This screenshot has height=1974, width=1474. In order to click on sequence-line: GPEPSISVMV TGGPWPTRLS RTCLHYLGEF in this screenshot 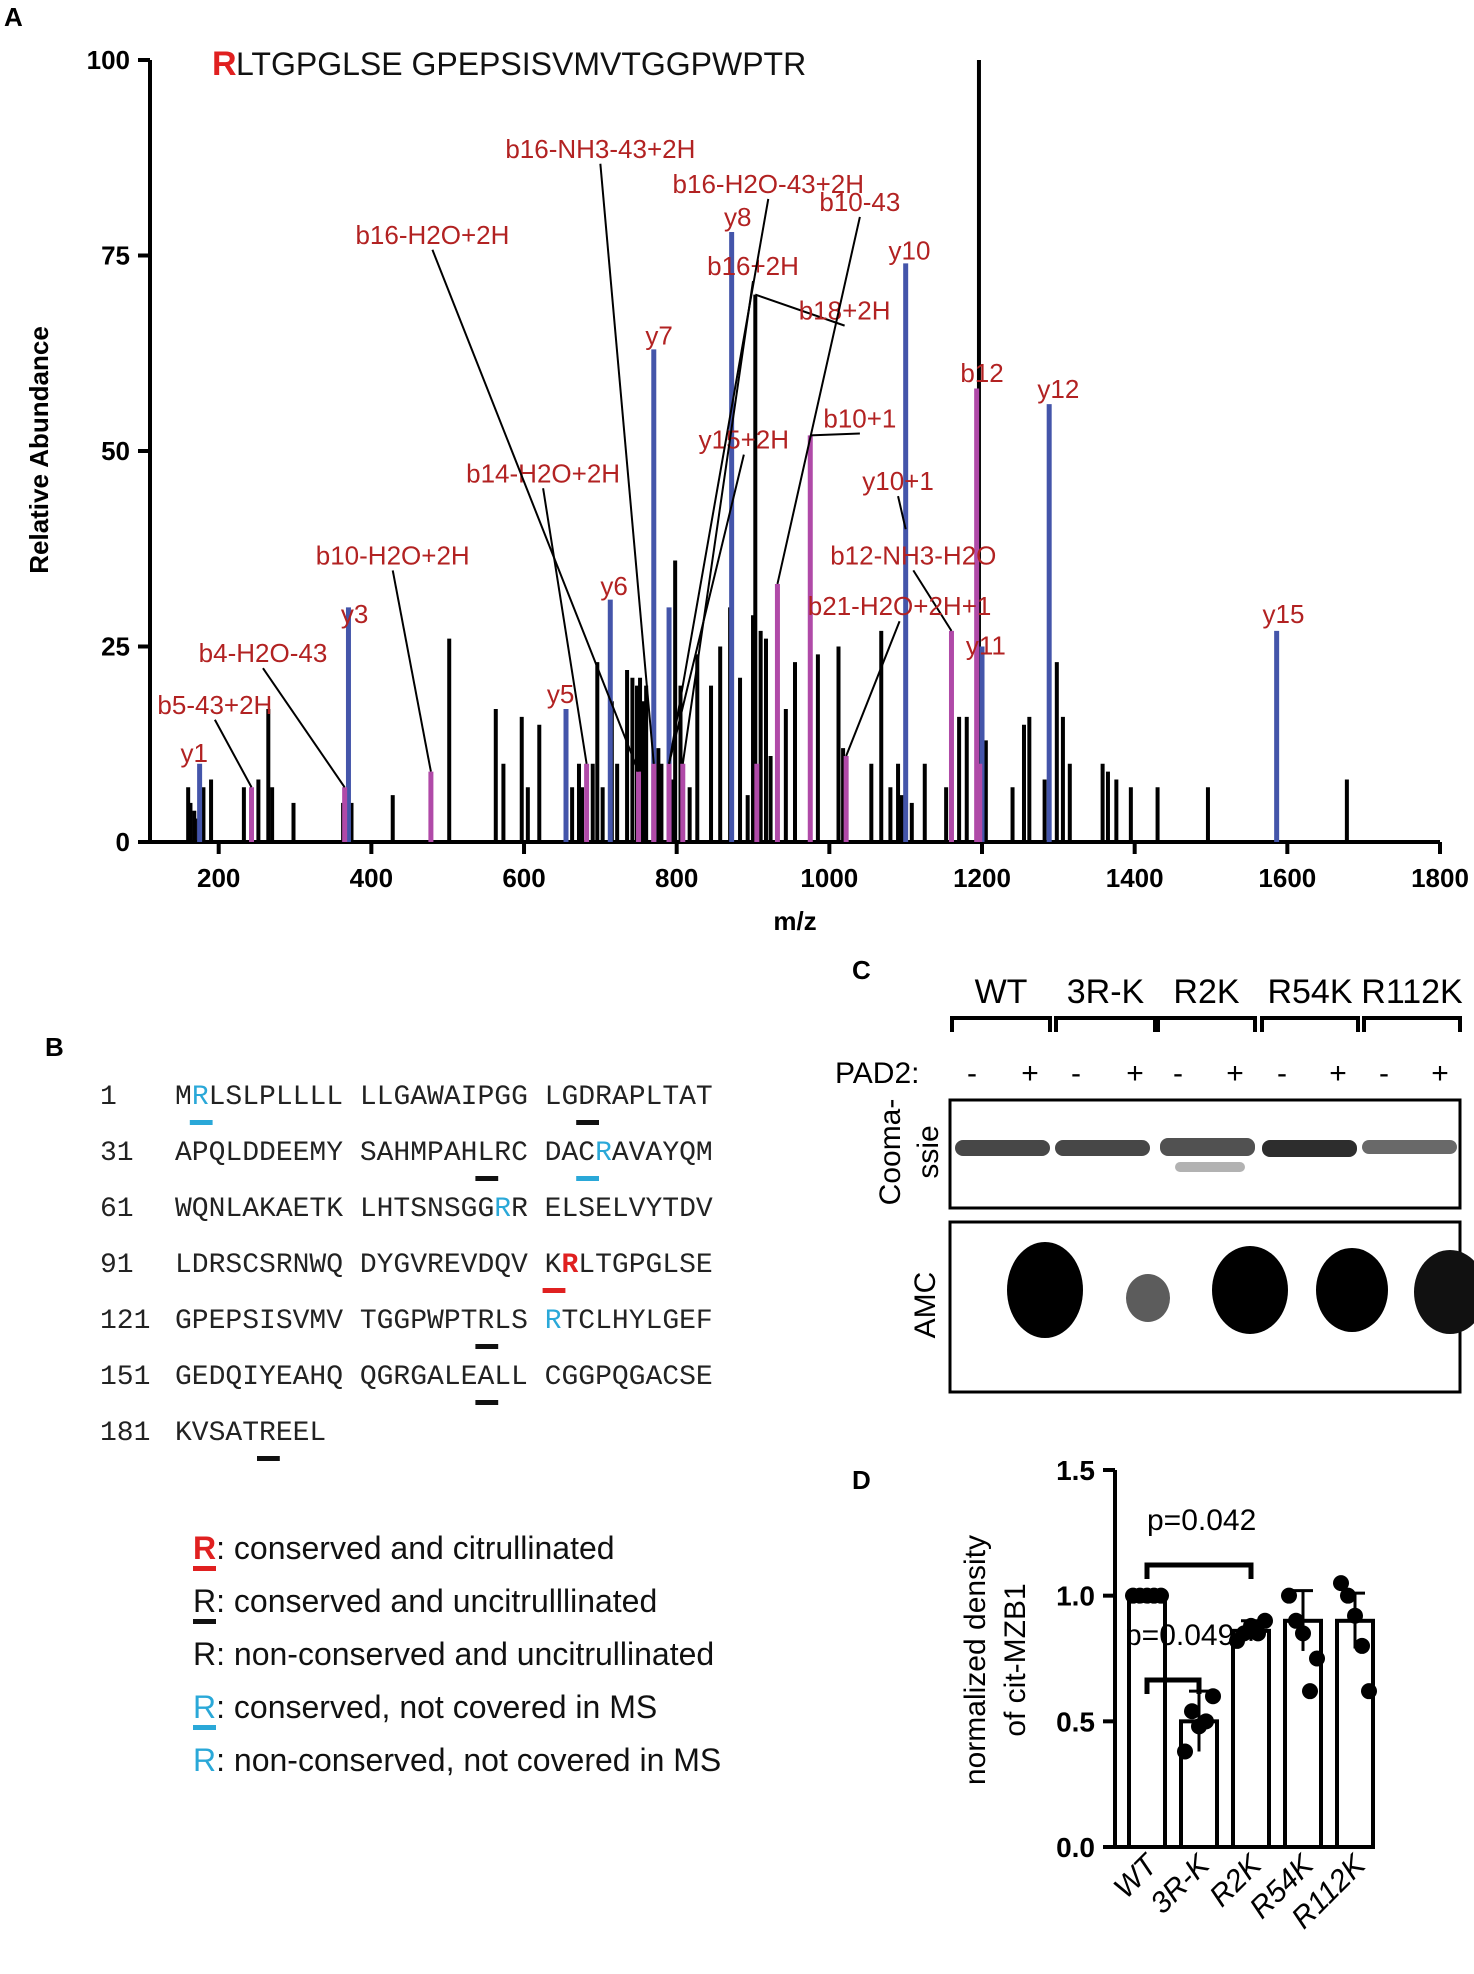, I will do `click(444, 1321)`.